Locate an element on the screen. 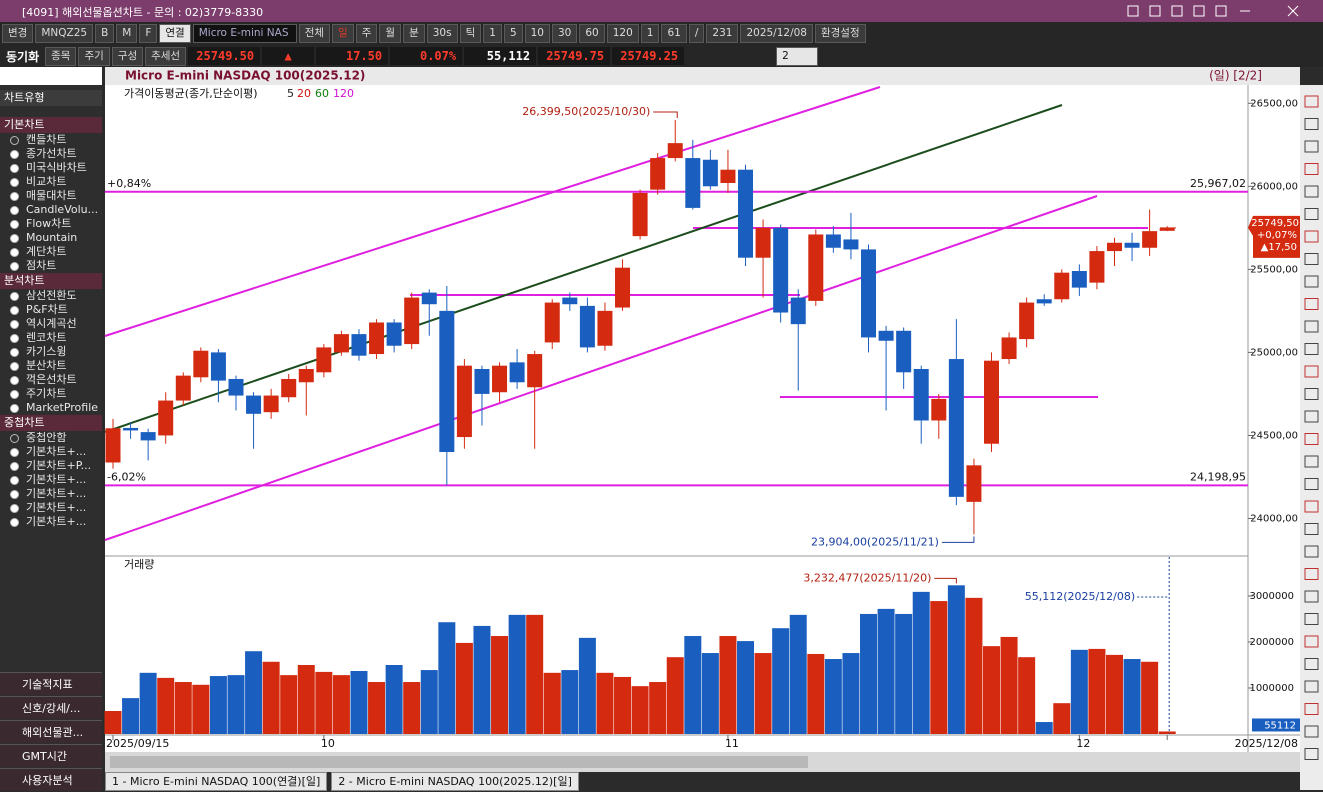 The width and height of the screenshot is (1323, 792). toolbar-button: 10 is located at coordinates (537, 33).